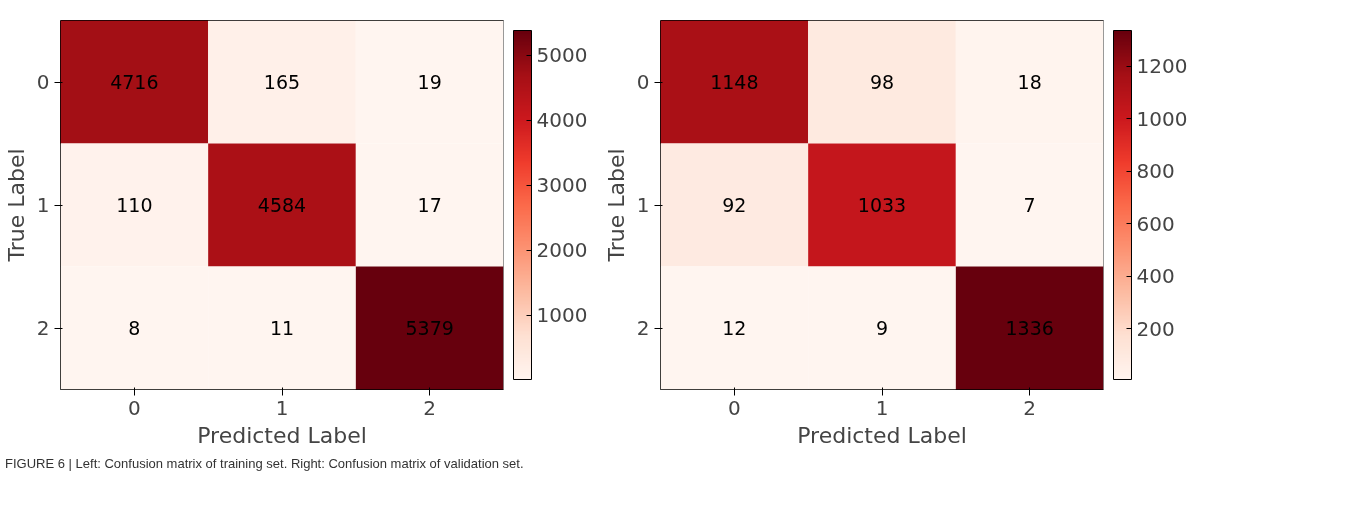 This screenshot has width=1346, height=511. What do you see at coordinates (282, 82) in the screenshot?
I see `data-label: 165` at bounding box center [282, 82].